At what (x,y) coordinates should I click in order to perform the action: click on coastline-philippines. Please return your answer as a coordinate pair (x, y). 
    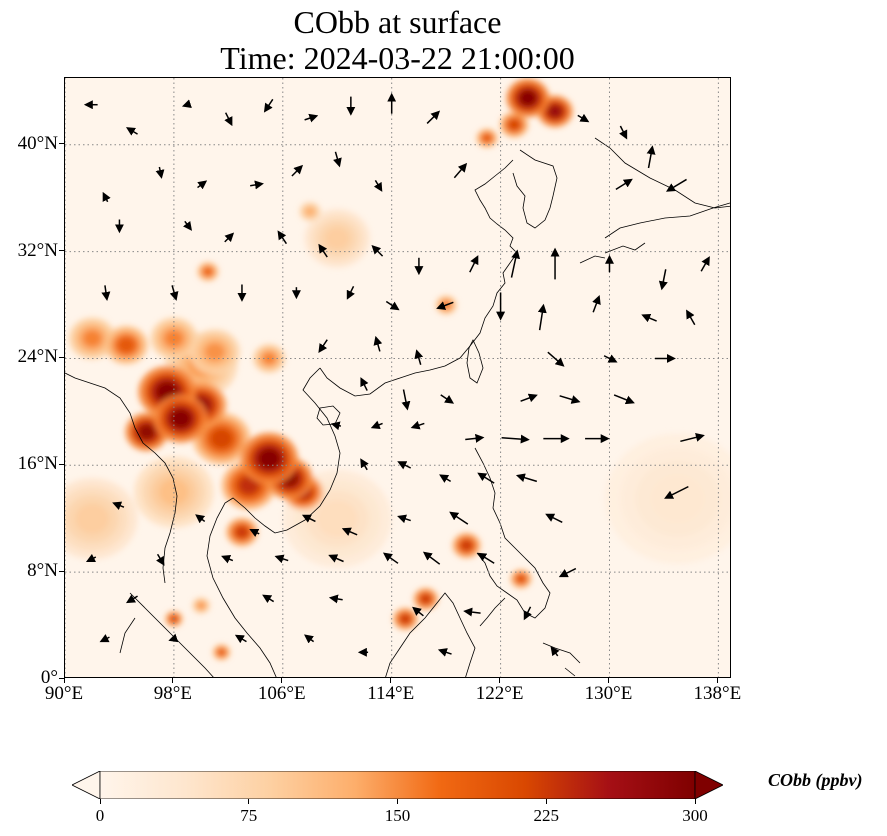
    Looking at the image, I should click on (512, 537).